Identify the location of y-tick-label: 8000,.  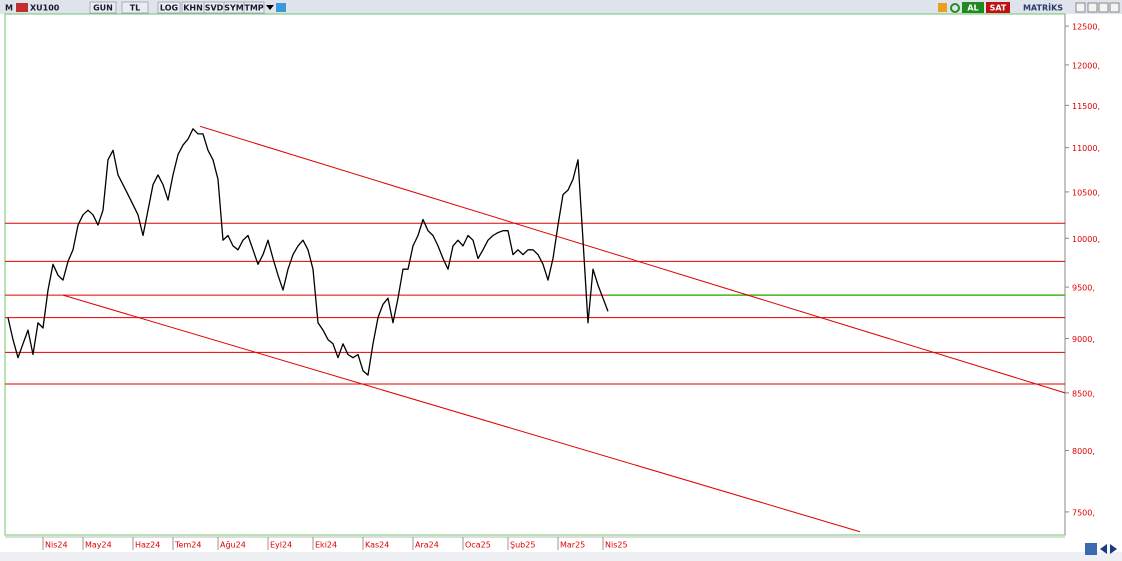
(1083, 451).